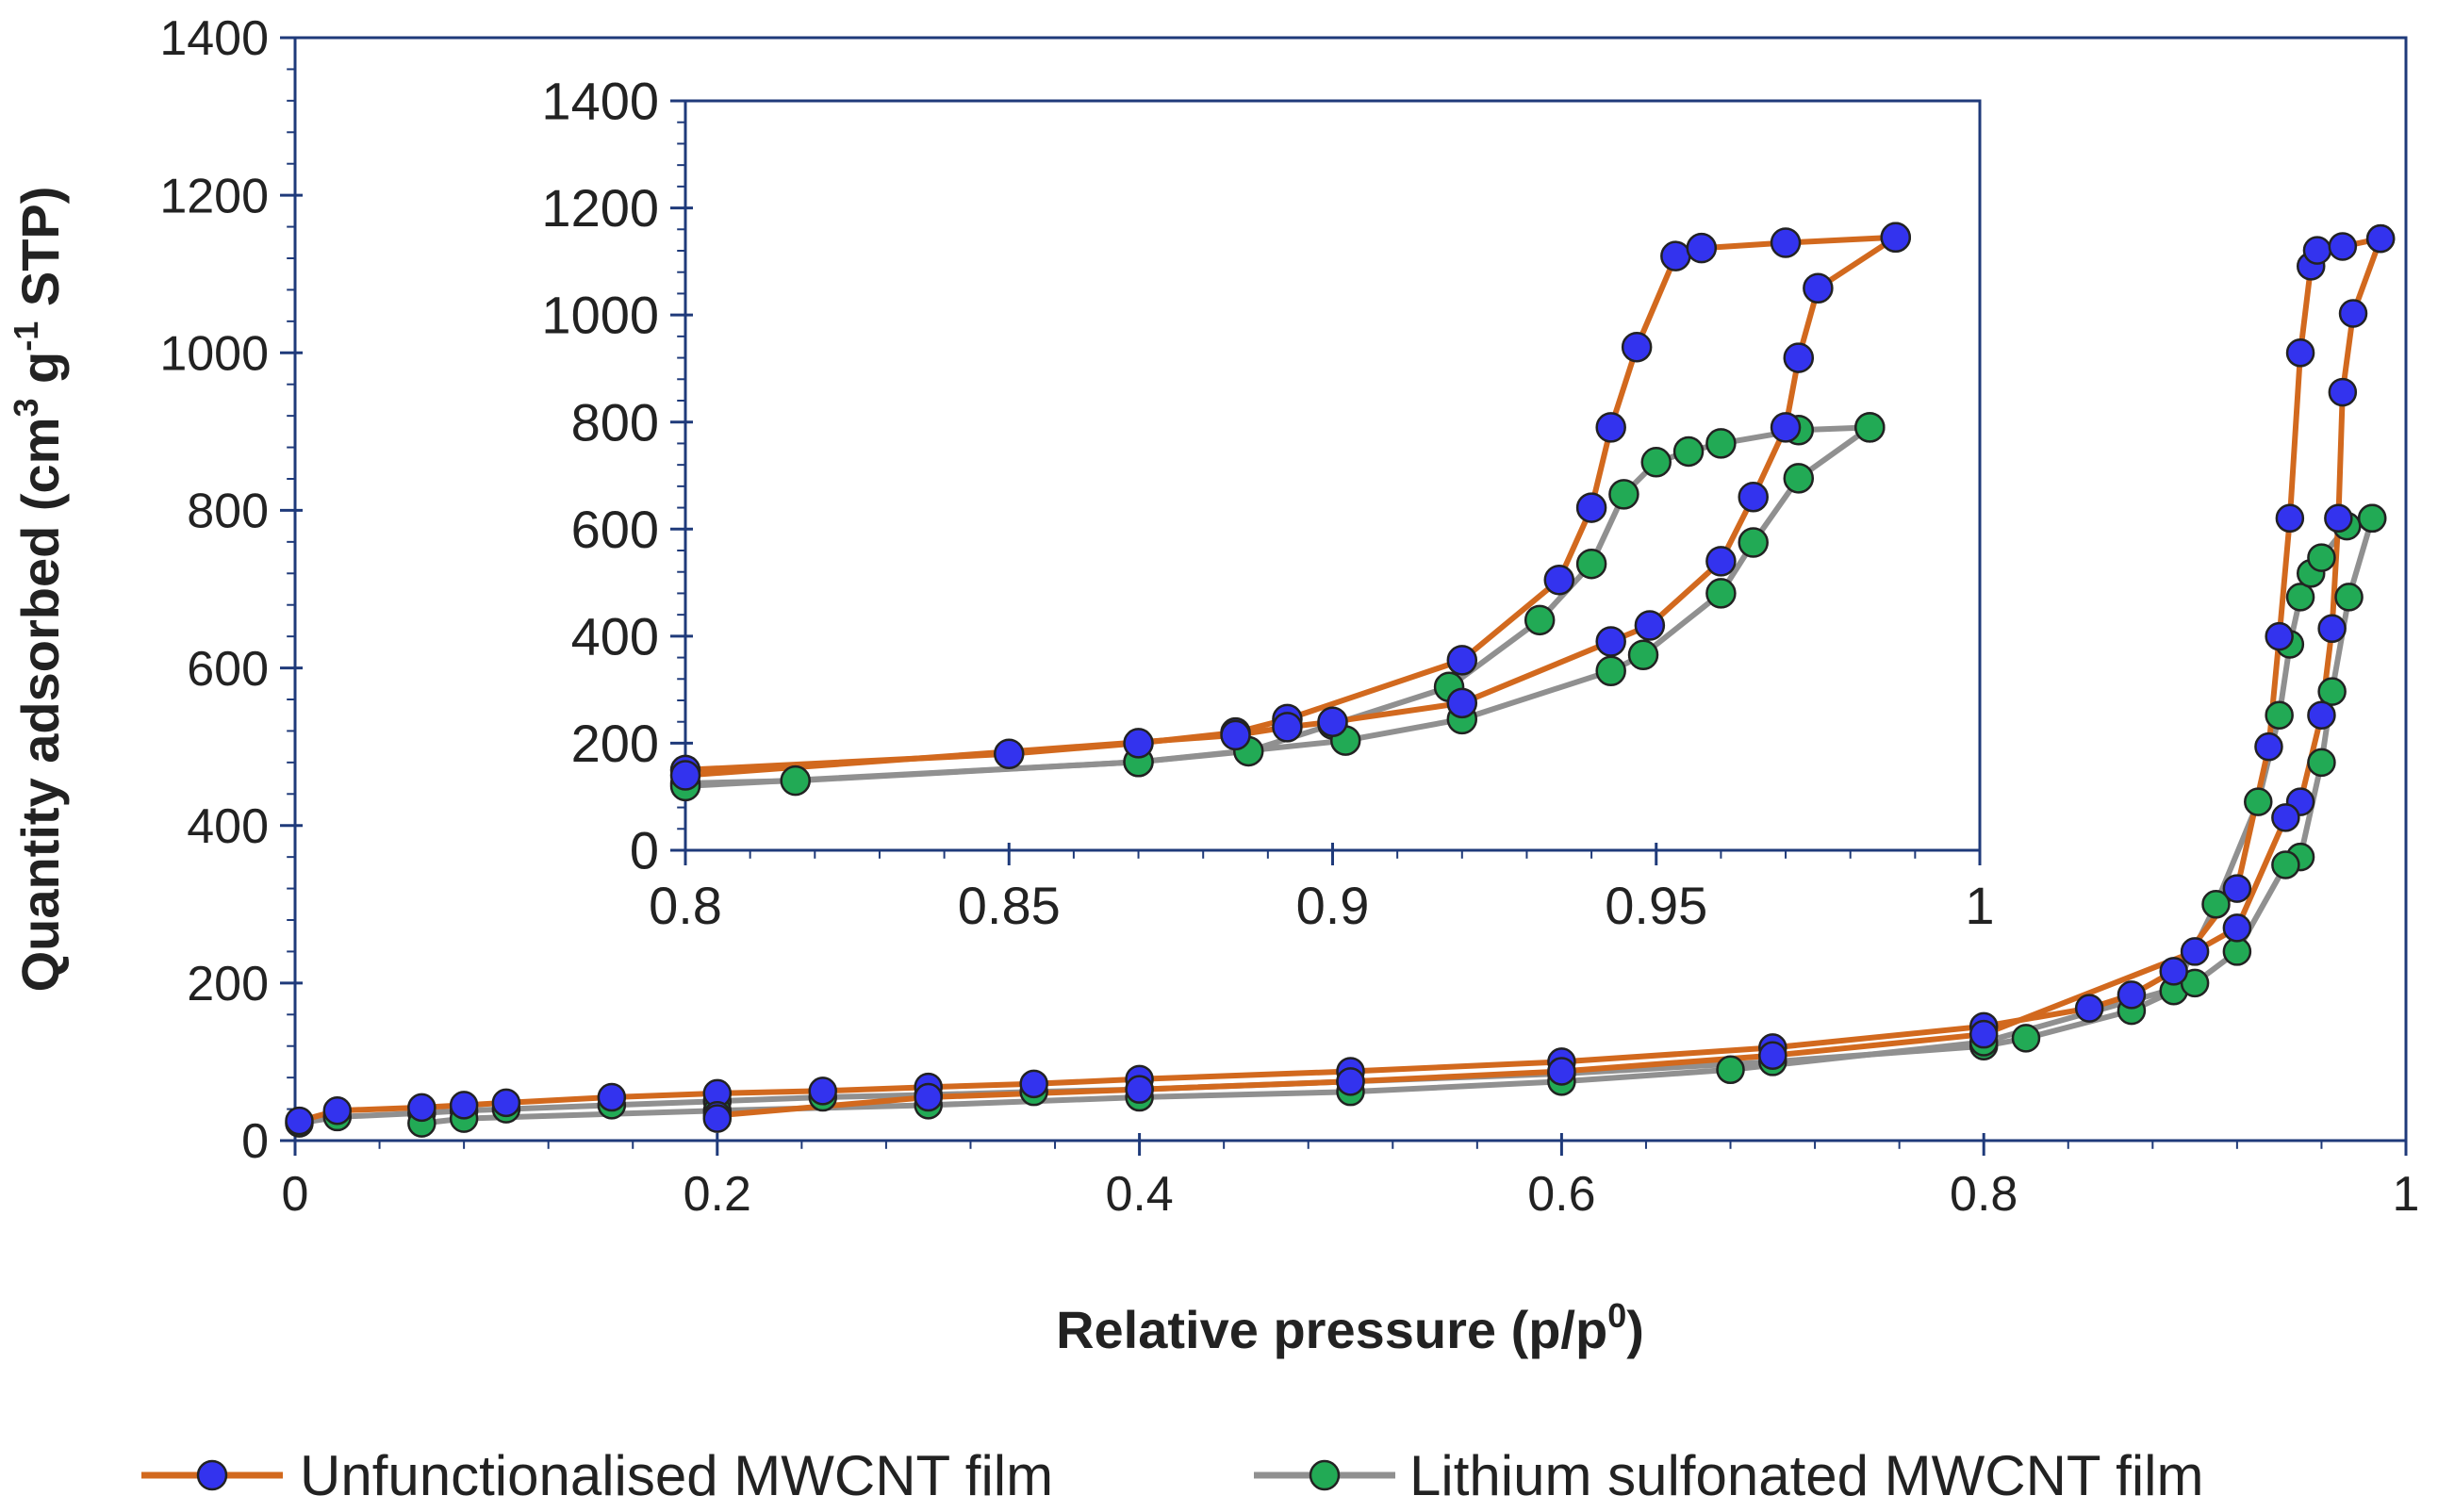 The image size is (2438, 1512). Describe the element at coordinates (615, 636) in the screenshot. I see `y-tick-label: 400` at that location.